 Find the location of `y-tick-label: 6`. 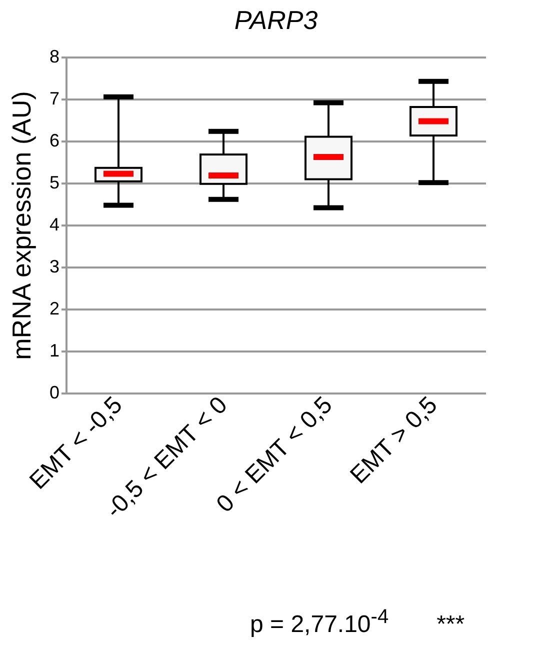

y-tick-label: 6 is located at coordinates (54, 140).